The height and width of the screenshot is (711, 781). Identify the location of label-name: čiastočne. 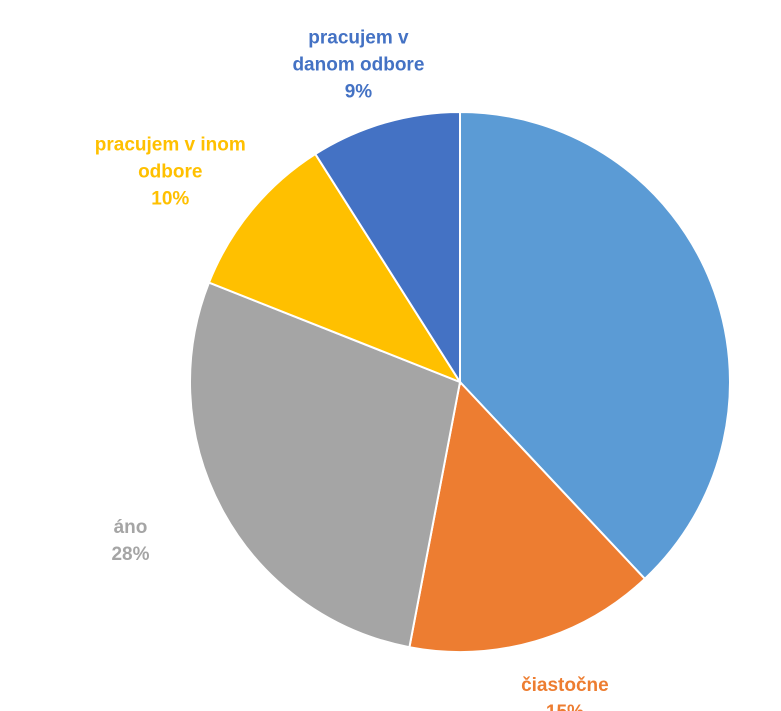
(565, 685).